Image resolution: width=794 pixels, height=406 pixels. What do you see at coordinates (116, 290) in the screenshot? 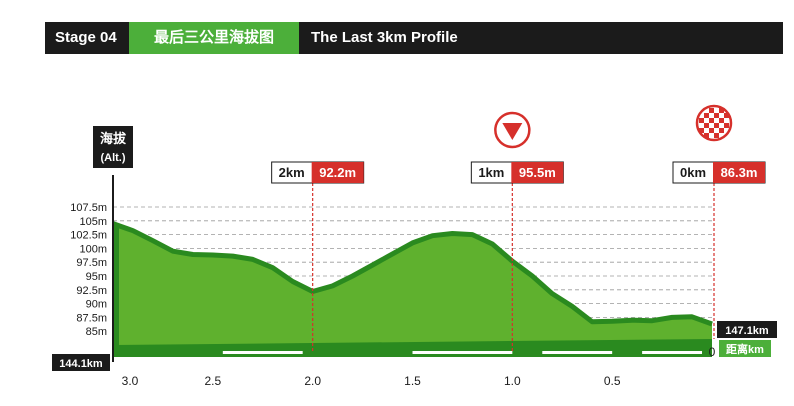
I see `profile-wall` at bounding box center [116, 290].